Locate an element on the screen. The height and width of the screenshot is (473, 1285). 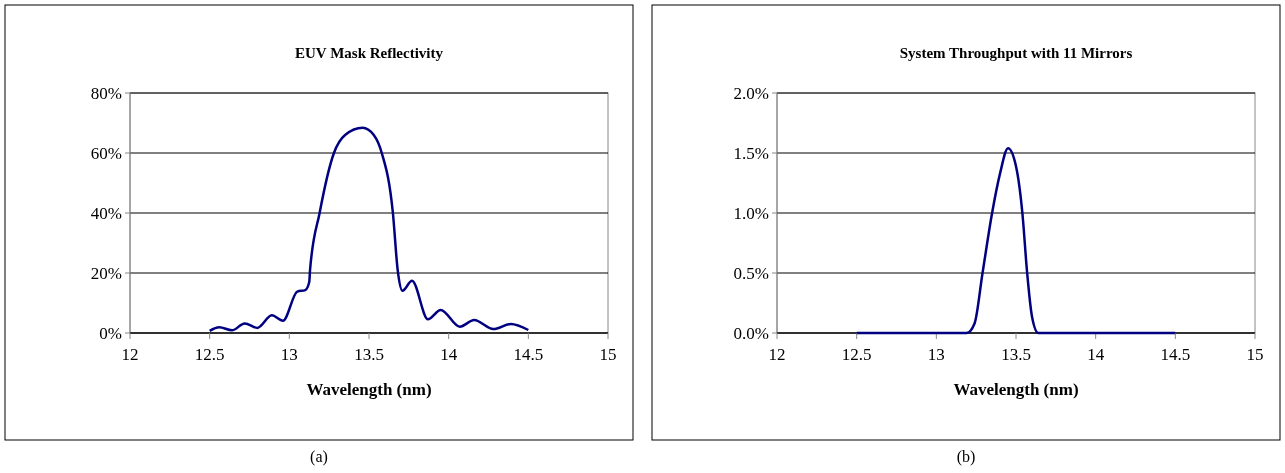
y-tick-label: 60% is located at coordinates (106, 153).